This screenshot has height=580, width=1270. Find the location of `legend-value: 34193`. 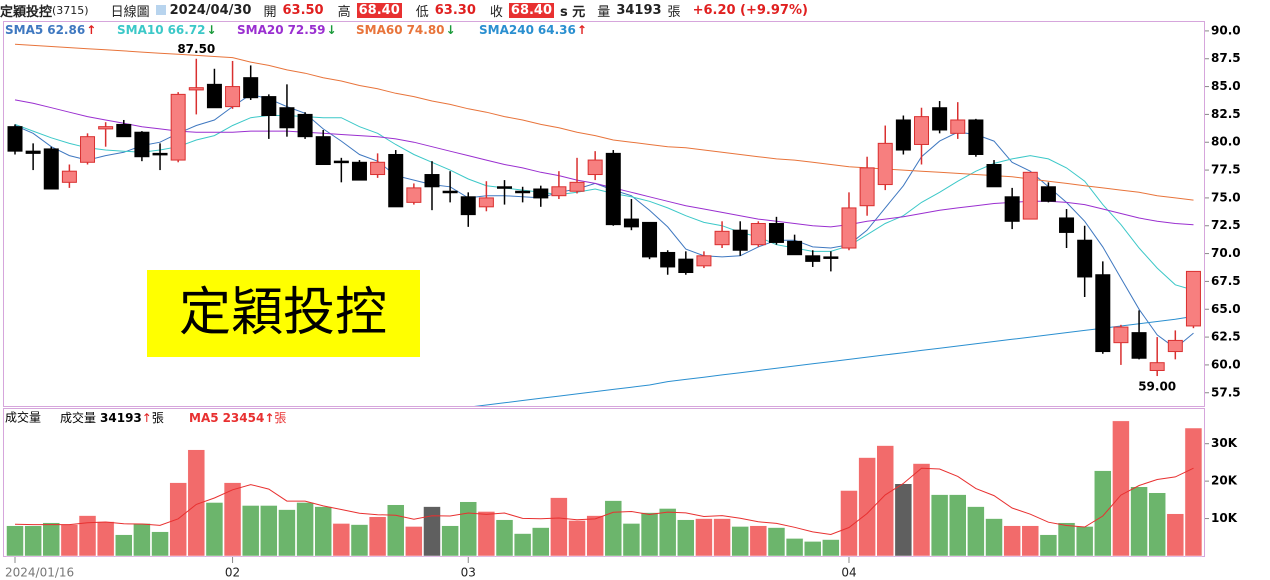

legend-value: 34193 is located at coordinates (121, 418).